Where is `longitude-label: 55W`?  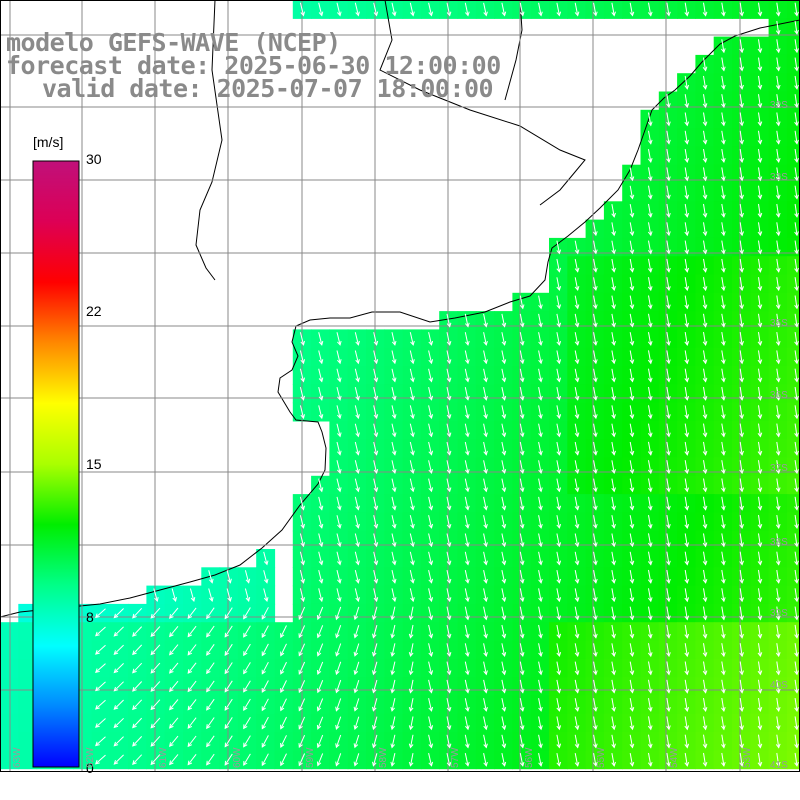
longitude-label: 55W is located at coordinates (601, 757).